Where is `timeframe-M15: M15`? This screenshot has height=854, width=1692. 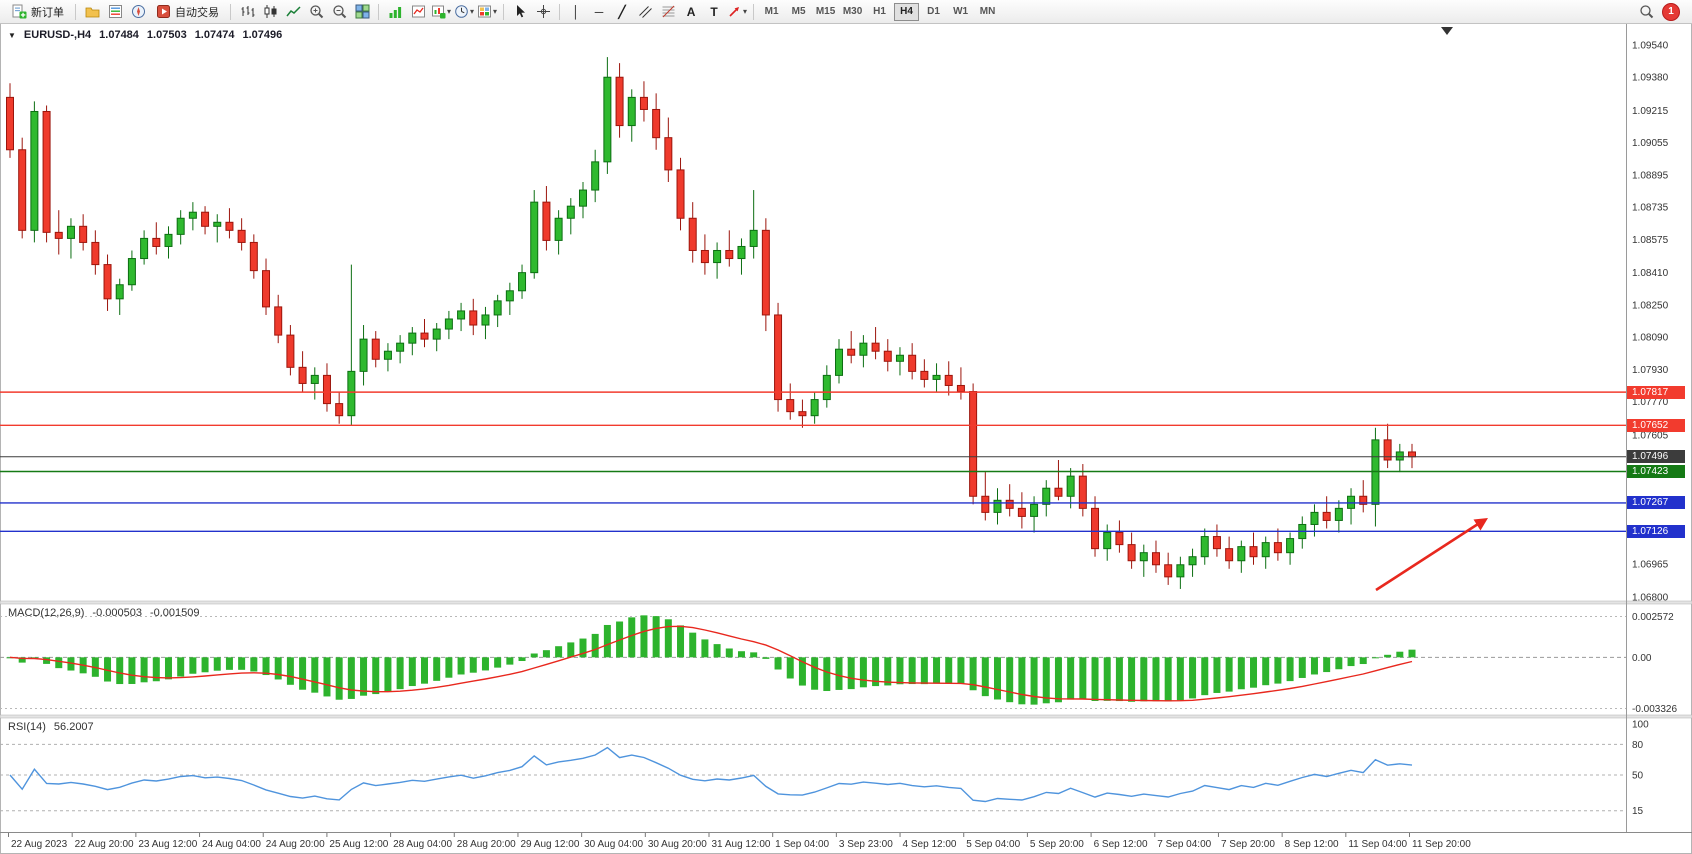 timeframe-M15: M15 is located at coordinates (825, 11).